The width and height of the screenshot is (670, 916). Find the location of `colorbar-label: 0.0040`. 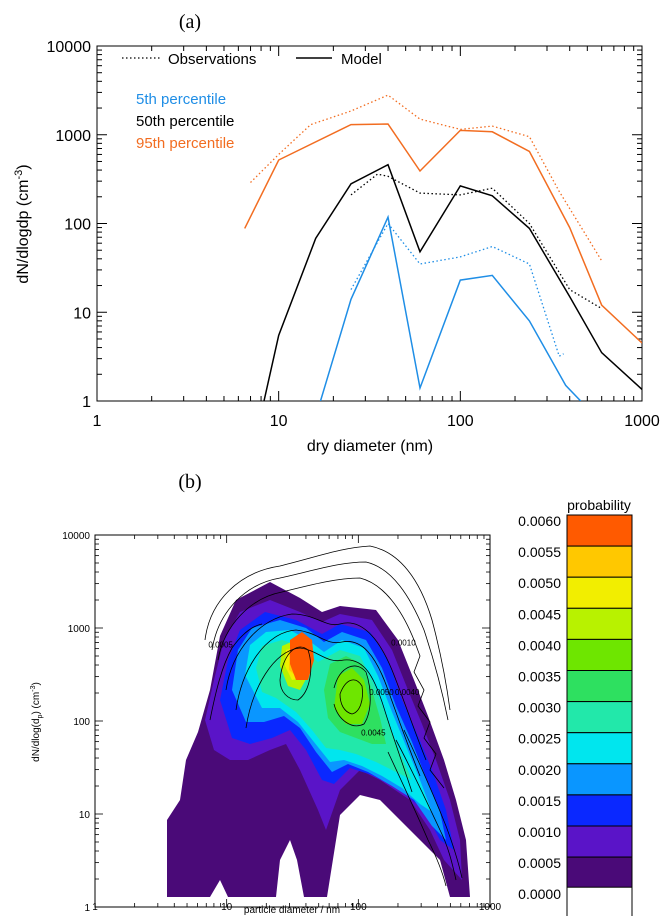

colorbar-label: 0.0040 is located at coordinates (539, 645).